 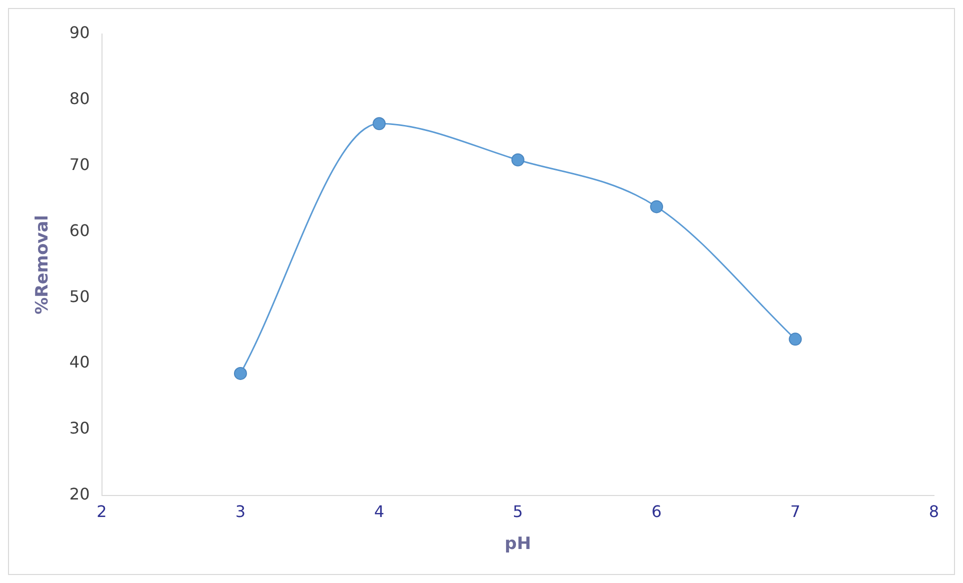 I want to click on y-tick-label: 60, so click(x=79, y=230).